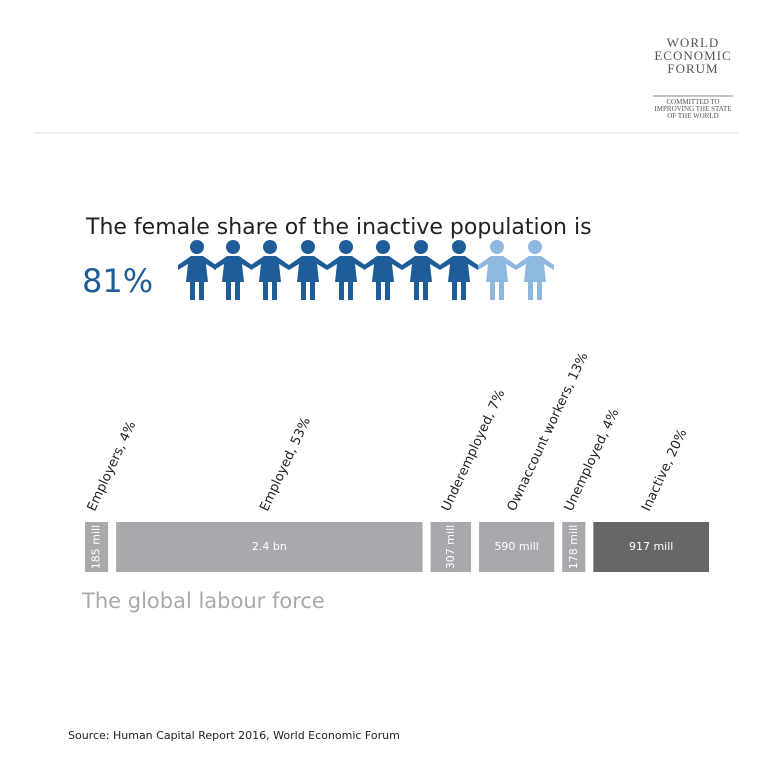  I want to click on logo-line: WORLD, so click(693, 42).